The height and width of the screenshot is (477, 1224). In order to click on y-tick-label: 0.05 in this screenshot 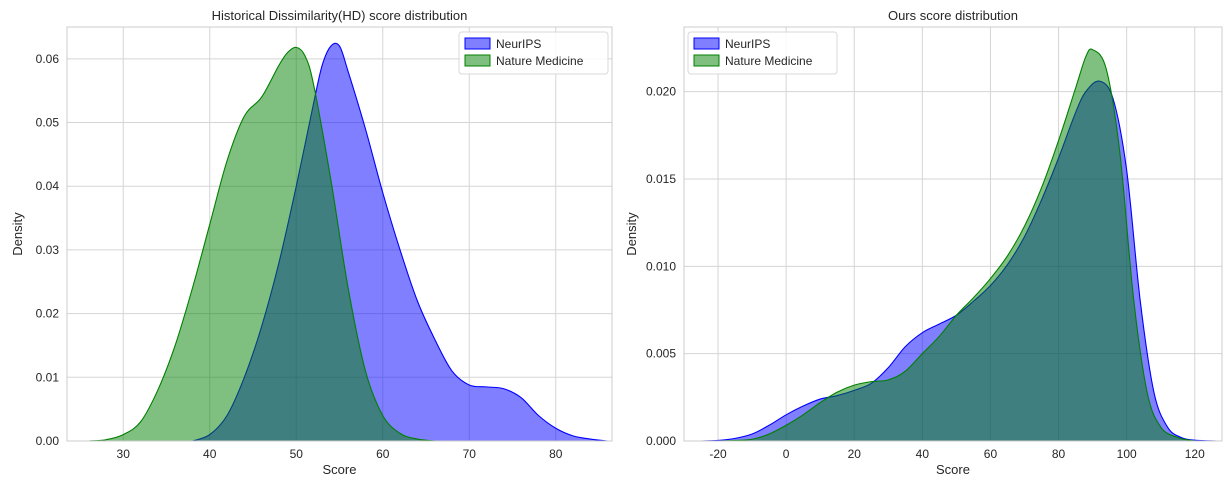, I will do `click(48, 123)`.